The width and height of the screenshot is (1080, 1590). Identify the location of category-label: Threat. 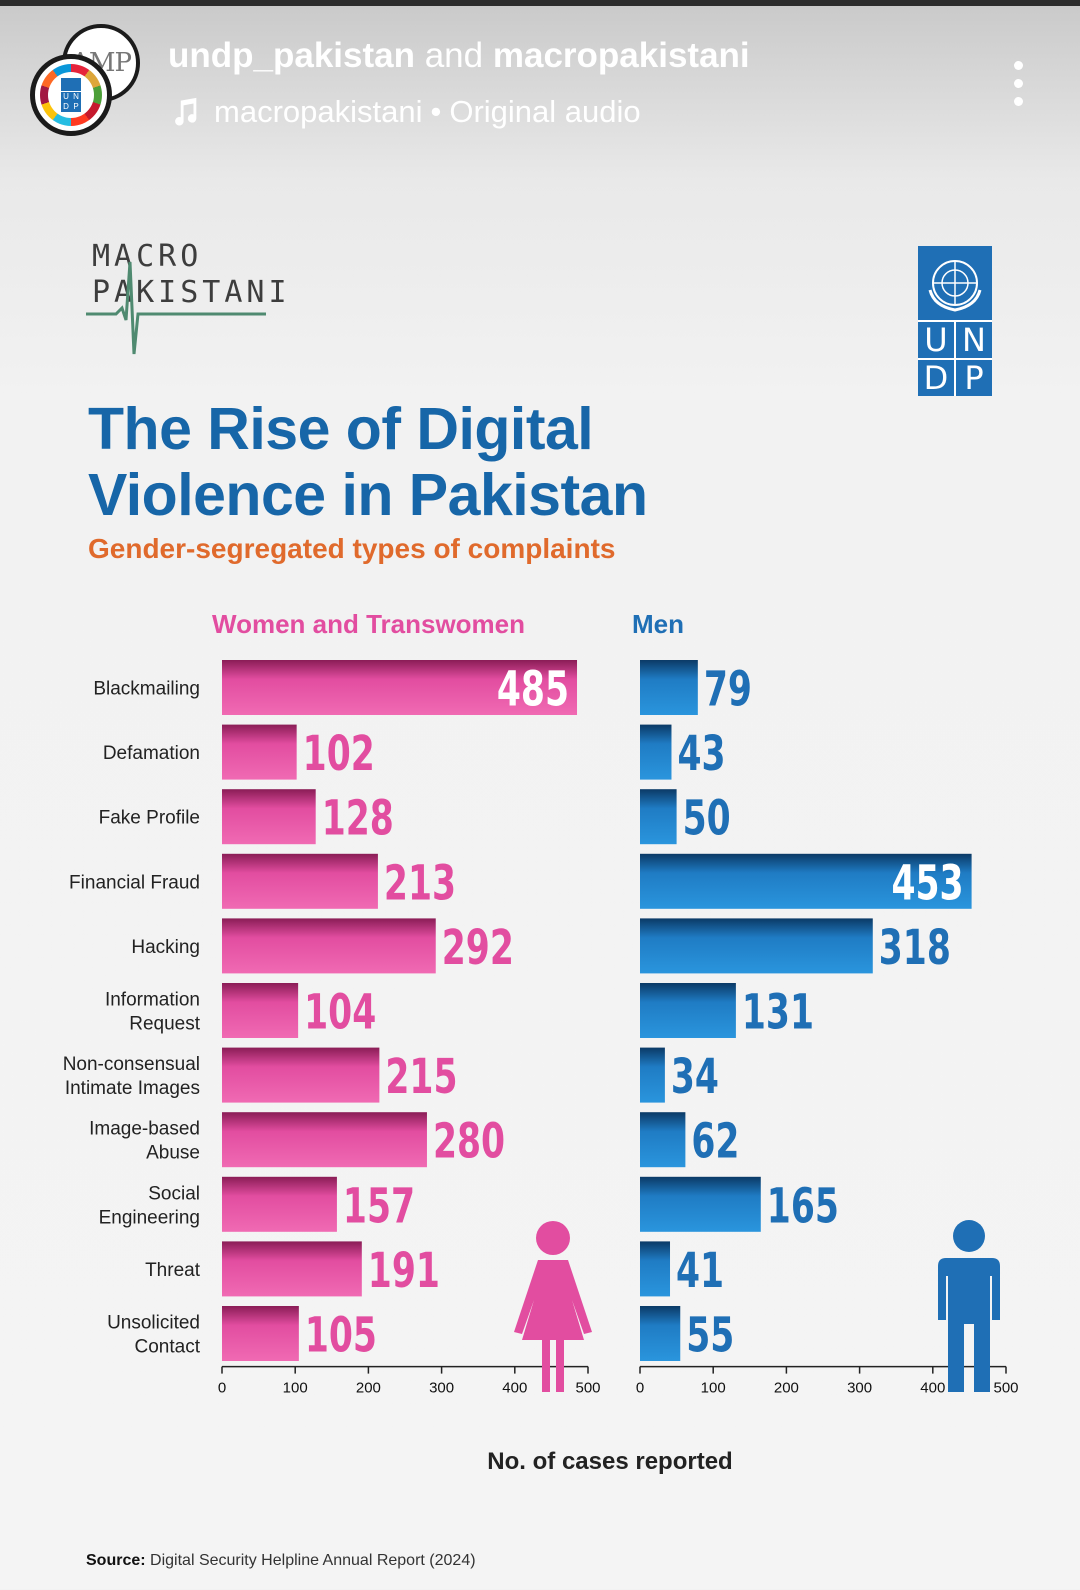
(173, 1270).